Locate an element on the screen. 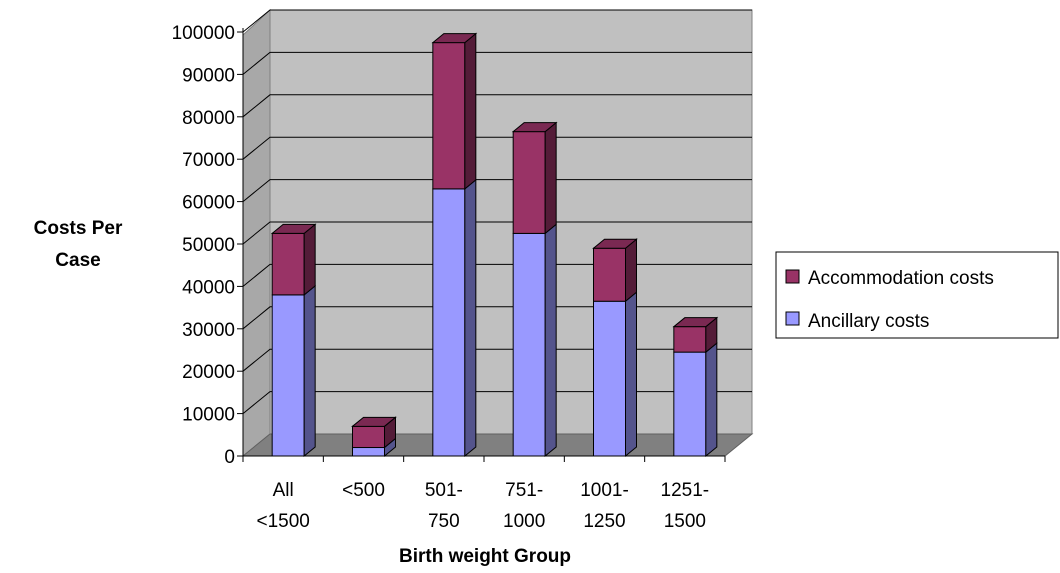  legend-box is located at coordinates (917, 295).